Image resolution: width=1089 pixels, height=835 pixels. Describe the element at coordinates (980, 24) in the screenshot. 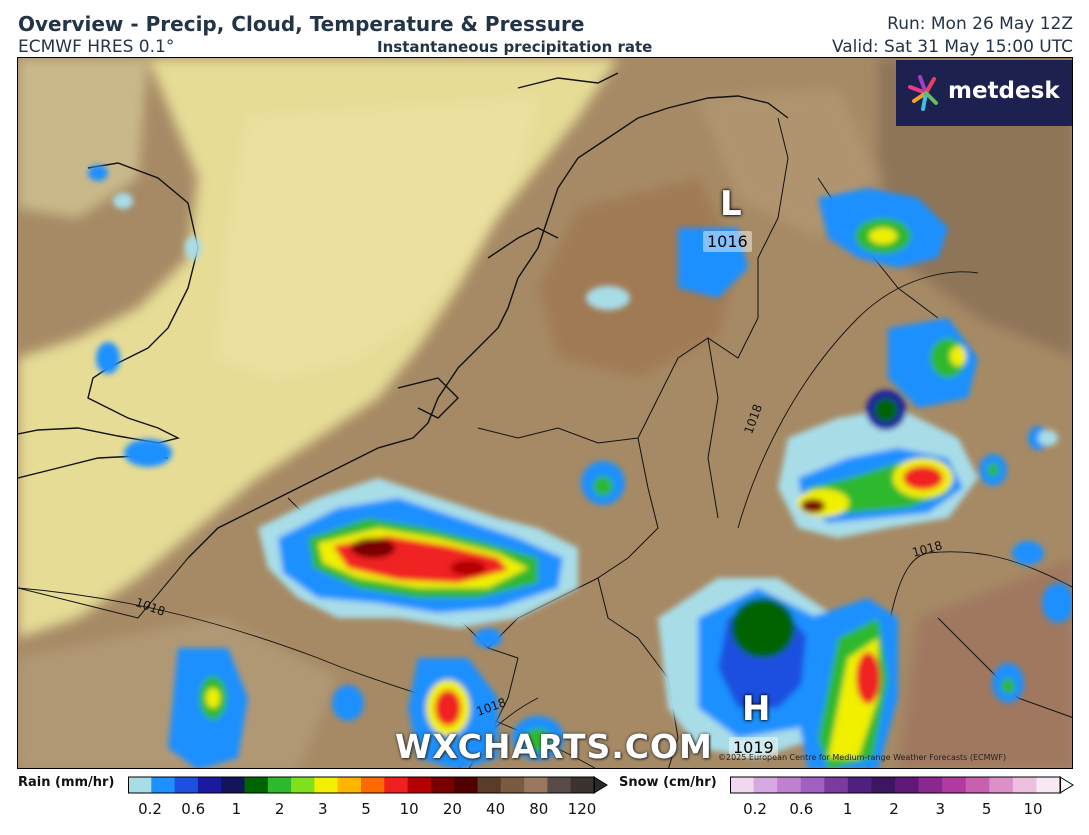

I see `run-time: Run: Mon 26 May 12Z` at that location.